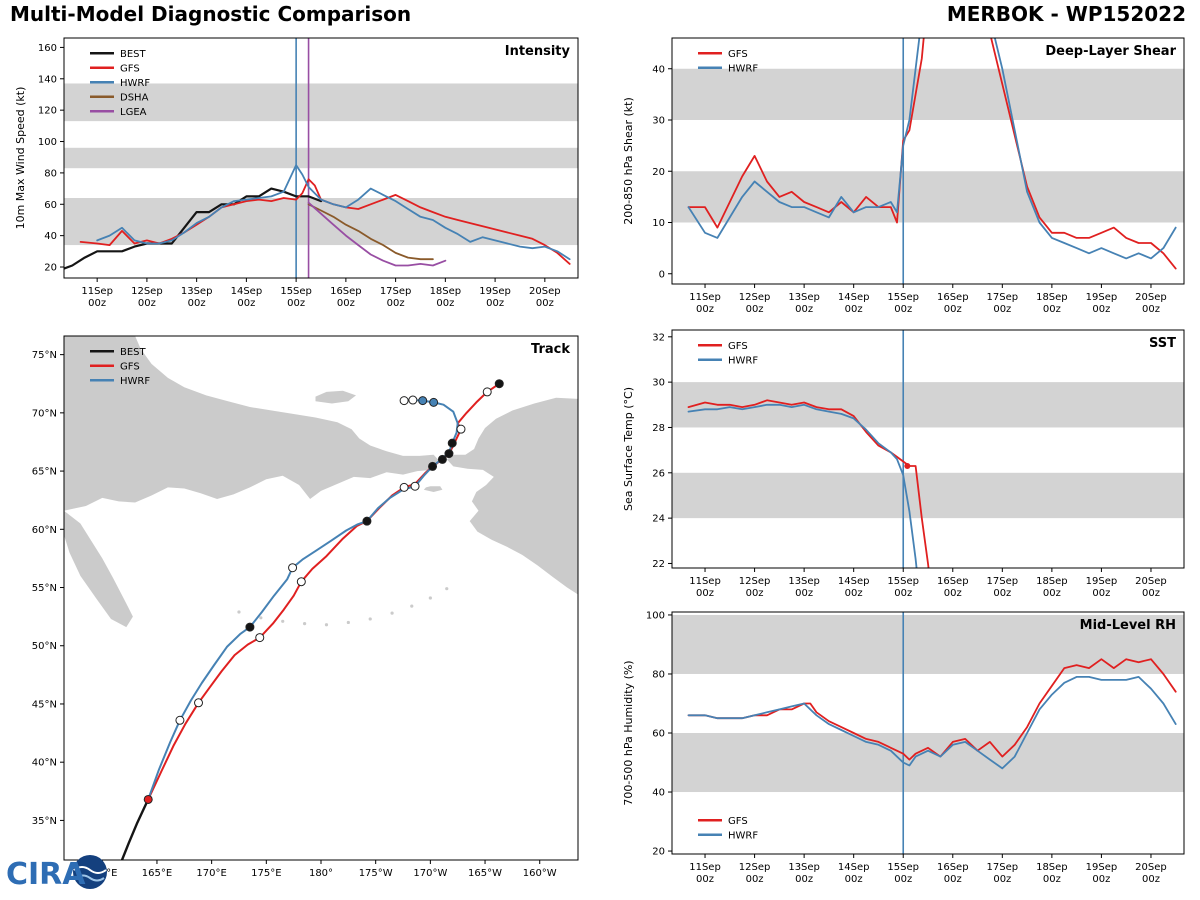 This screenshot has height=900, width=1200. What do you see at coordinates (658, 428) in the screenshot?
I see `svg-text: 28` at bounding box center [658, 428].